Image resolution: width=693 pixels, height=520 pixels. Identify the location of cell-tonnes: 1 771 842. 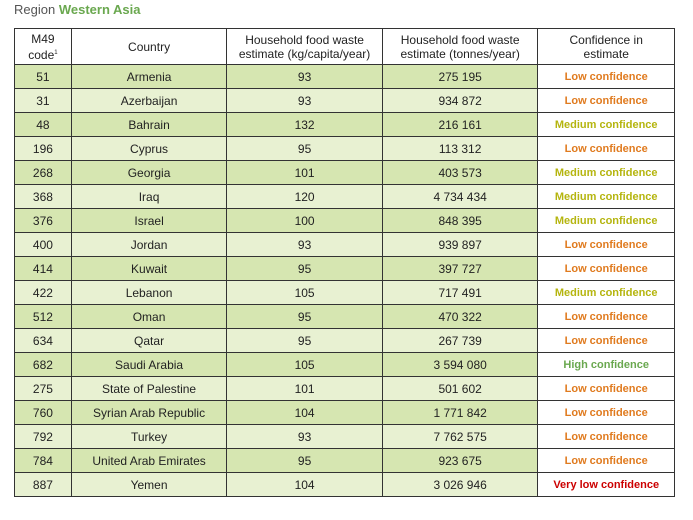
(460, 412).